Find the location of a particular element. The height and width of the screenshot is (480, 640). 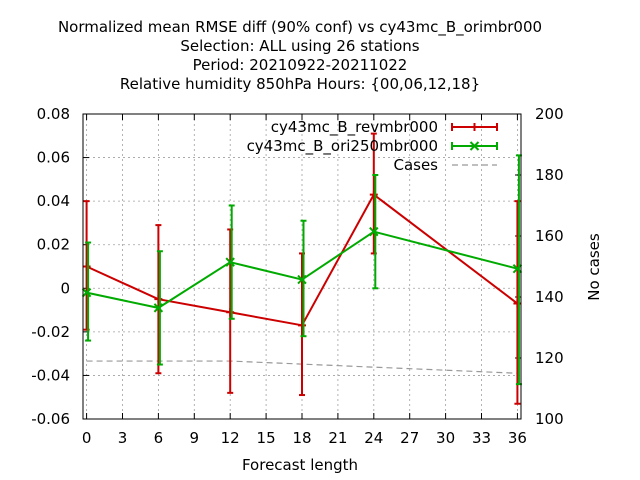

y2-tick-label: 140 is located at coordinates (549, 297).